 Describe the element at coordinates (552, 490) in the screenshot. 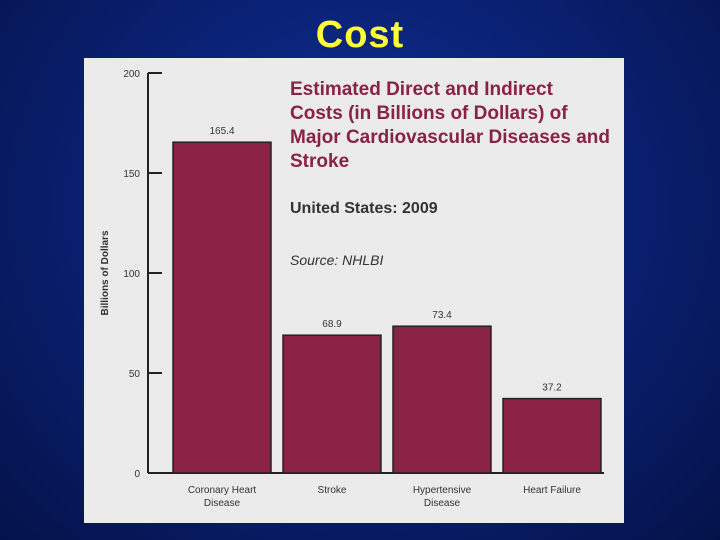

I see `x-category-label: Heart Failure` at that location.